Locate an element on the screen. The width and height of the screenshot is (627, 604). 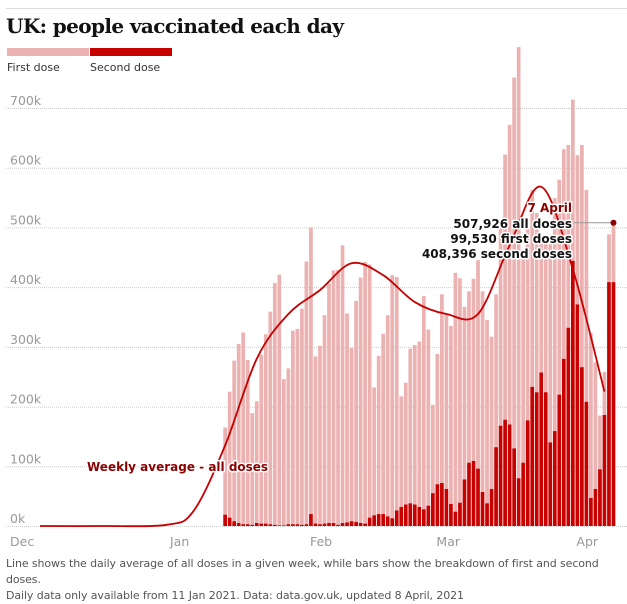
y-tick-label: 300k is located at coordinates (26, 339).